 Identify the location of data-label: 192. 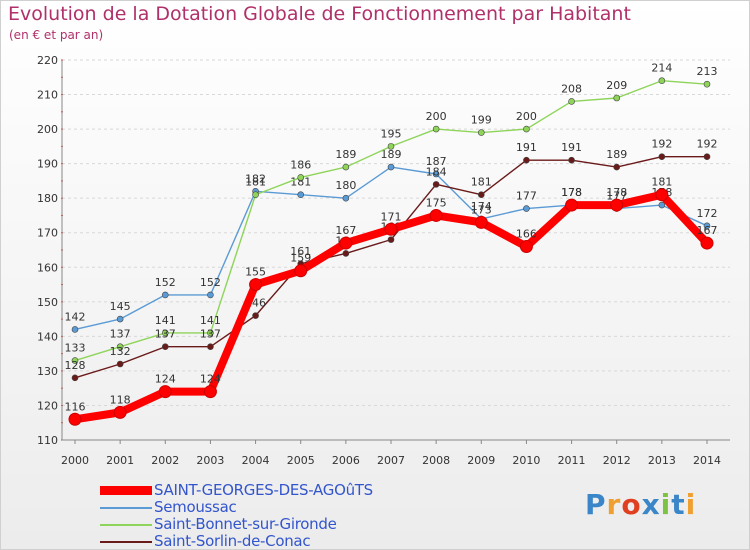
(661, 144).